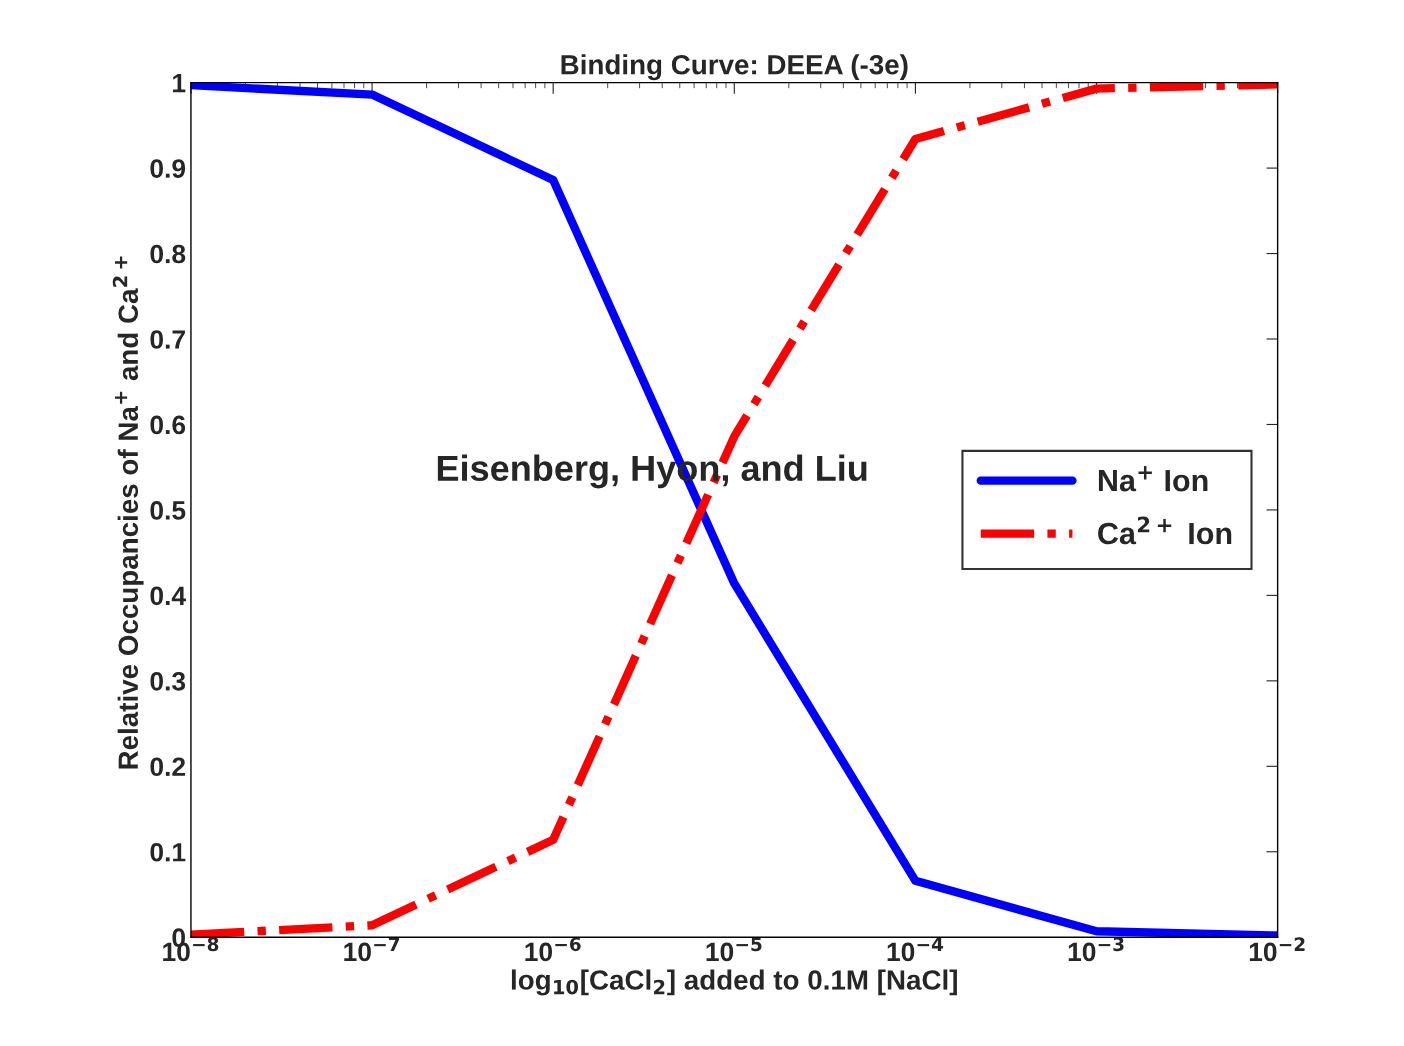 This screenshot has width=1404, height=1046. I want to click on y-tick-label: 0.1, so click(168, 852).